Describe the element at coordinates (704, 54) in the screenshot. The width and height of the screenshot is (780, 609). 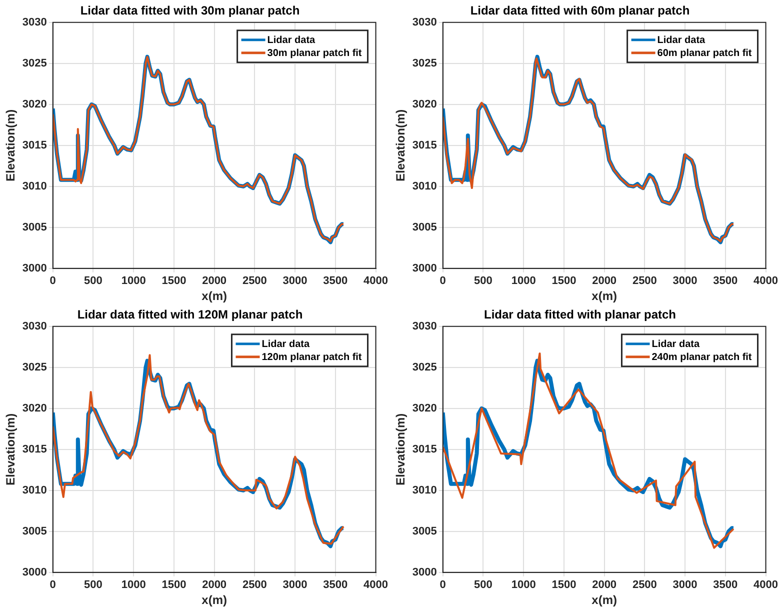
I see `legend-label: 60m planar patch fit` at that location.